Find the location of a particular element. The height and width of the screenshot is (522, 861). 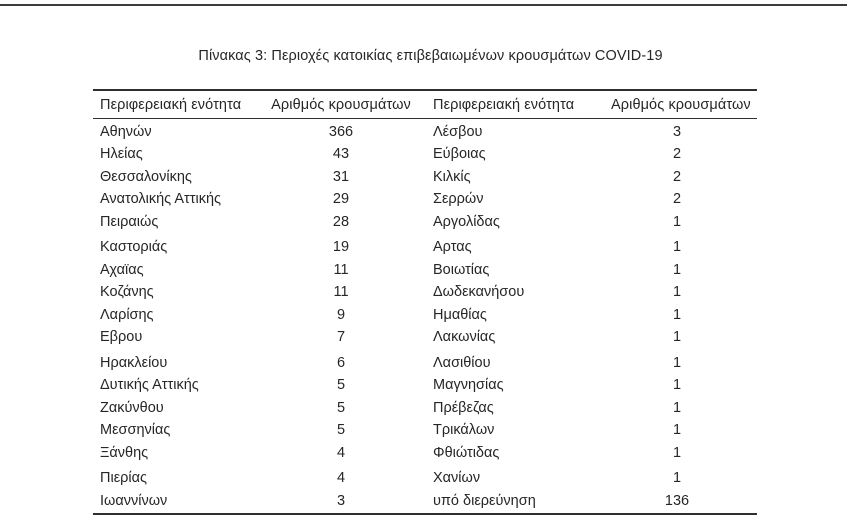

table-row: Λαρίσης 9 Ημαθίας 1 is located at coordinates (425, 314).